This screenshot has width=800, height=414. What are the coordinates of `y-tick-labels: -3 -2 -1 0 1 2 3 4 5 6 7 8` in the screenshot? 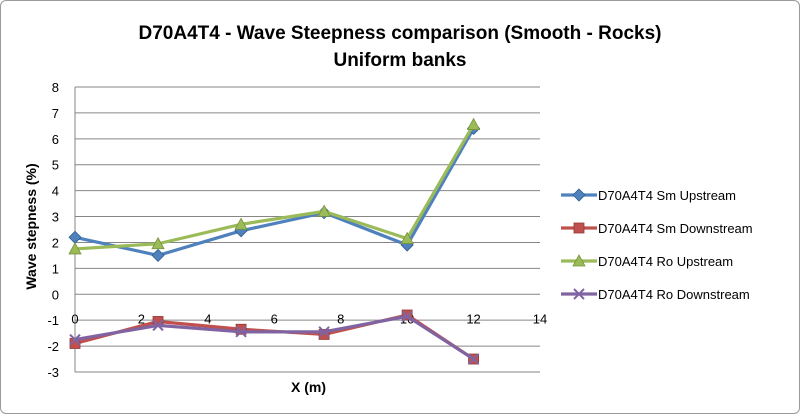 It's located at (53, 230).